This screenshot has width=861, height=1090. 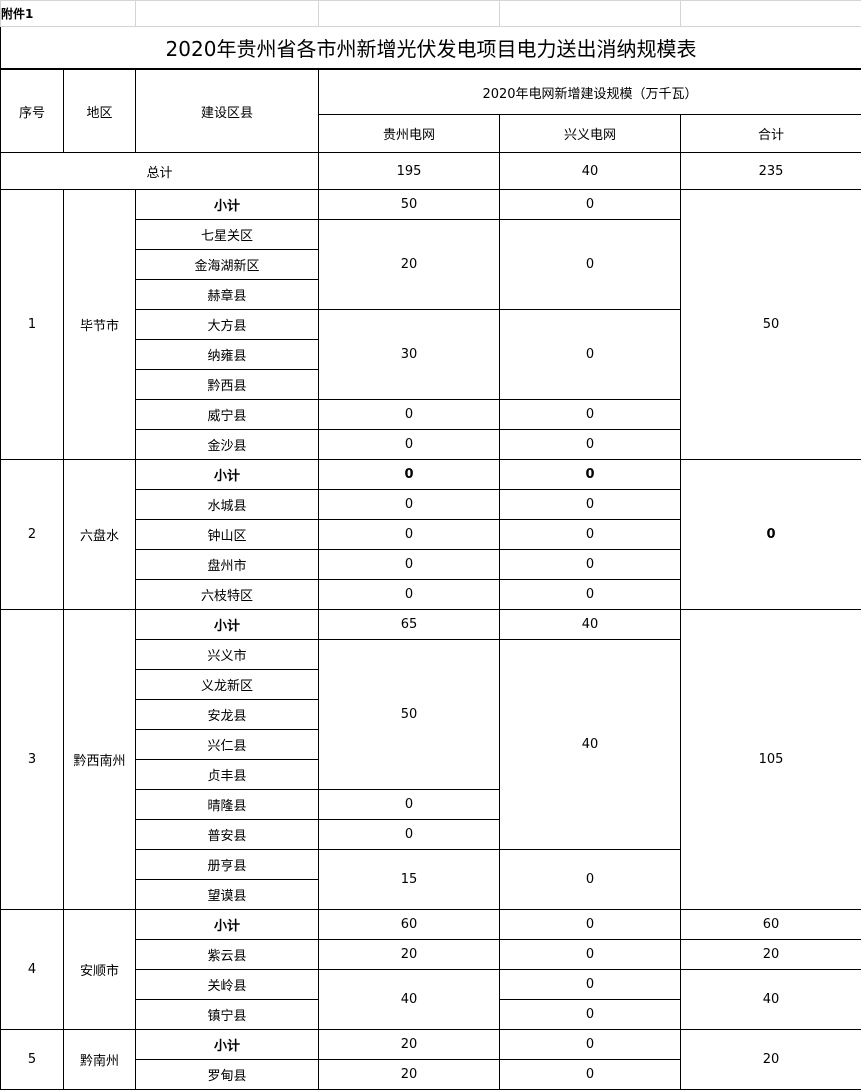 I want to click on county-name: 关岭县, so click(x=227, y=985).